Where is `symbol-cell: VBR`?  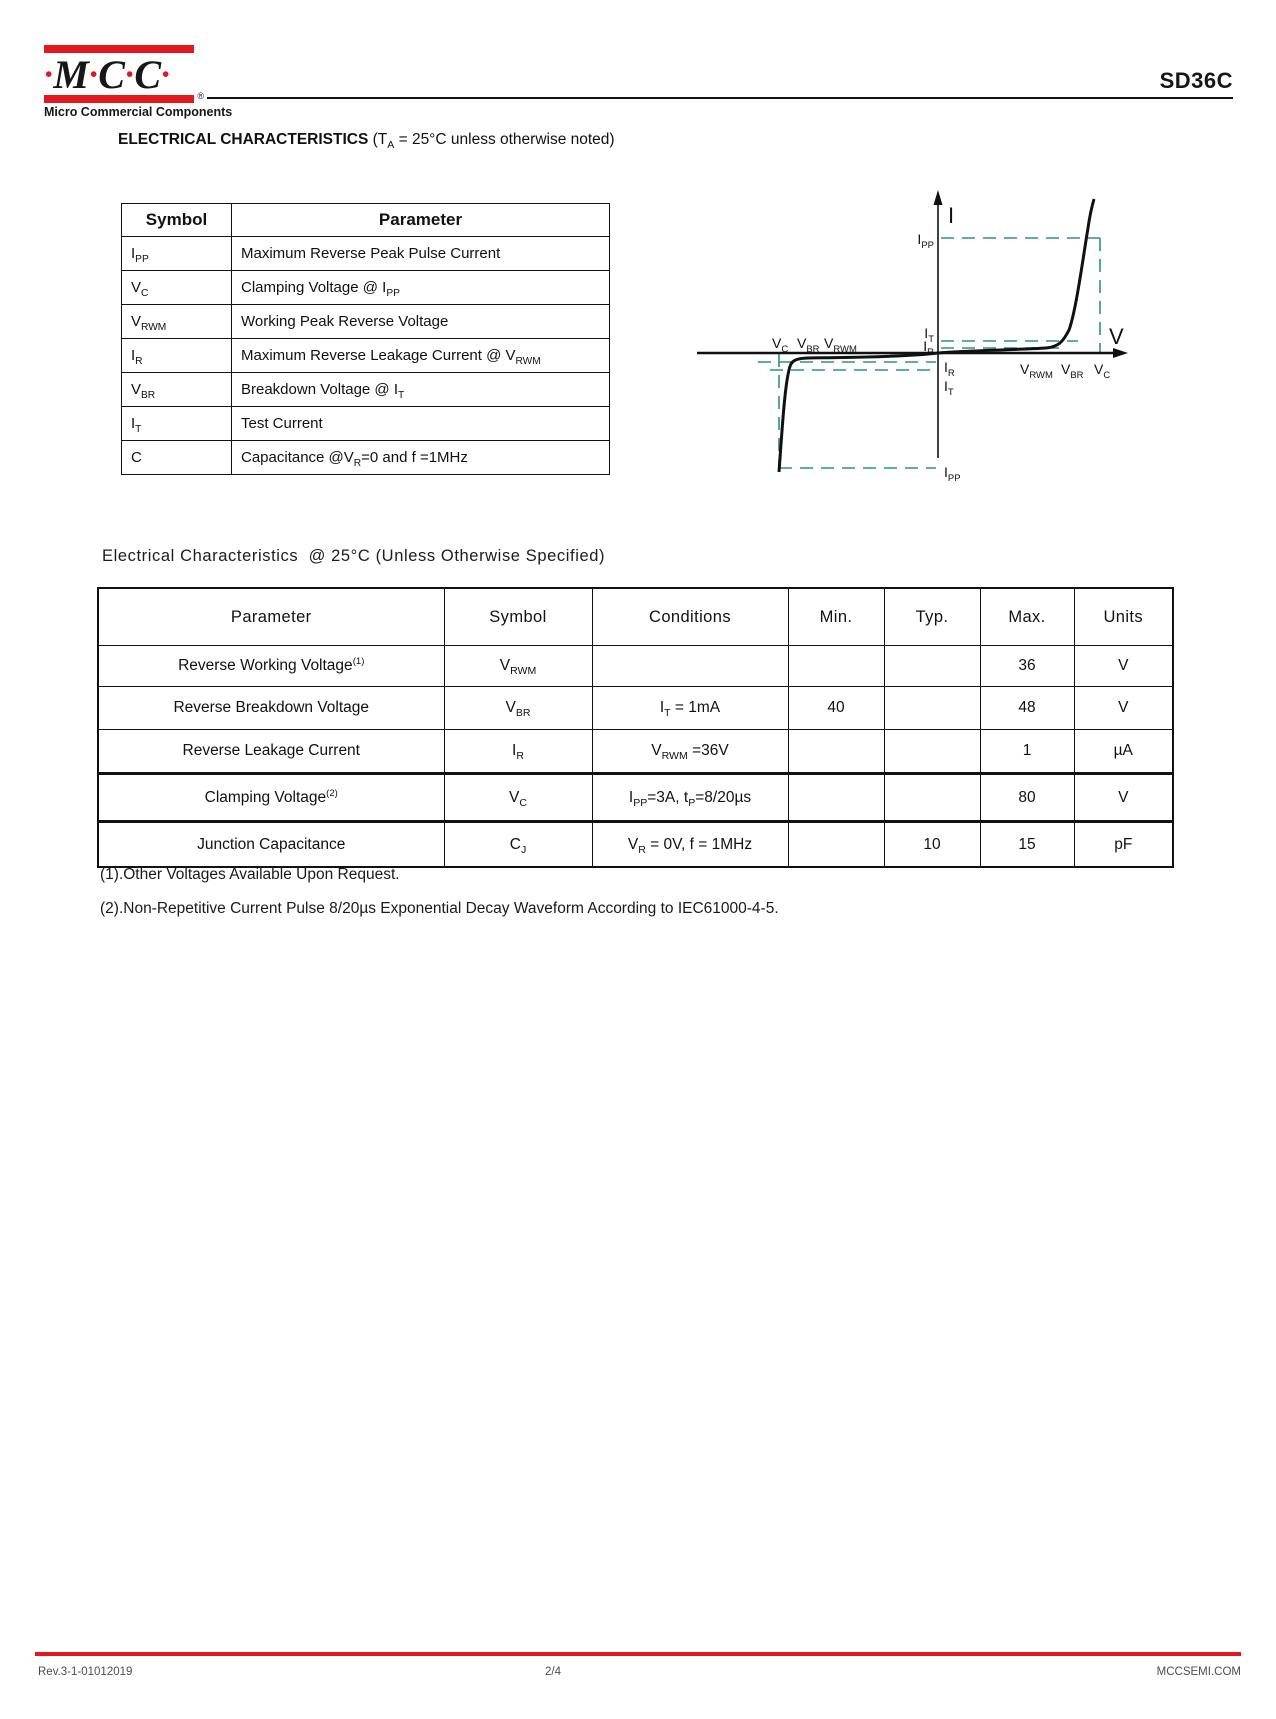
symbol-cell: VBR is located at coordinates (176, 389).